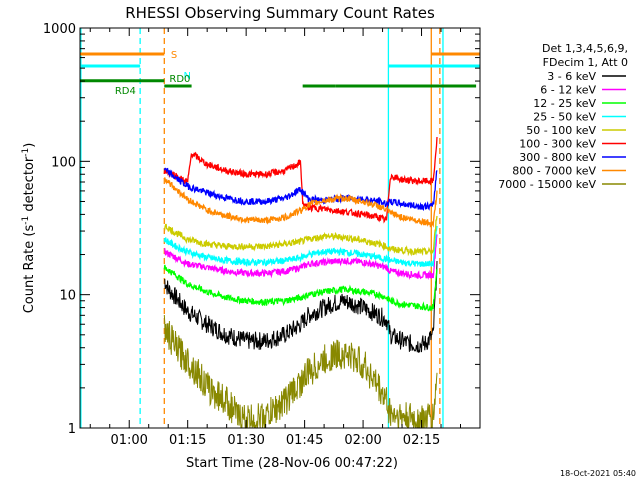 The width and height of the screenshot is (640, 484). I want to click on x-tick-label: 01:00, so click(128, 440).